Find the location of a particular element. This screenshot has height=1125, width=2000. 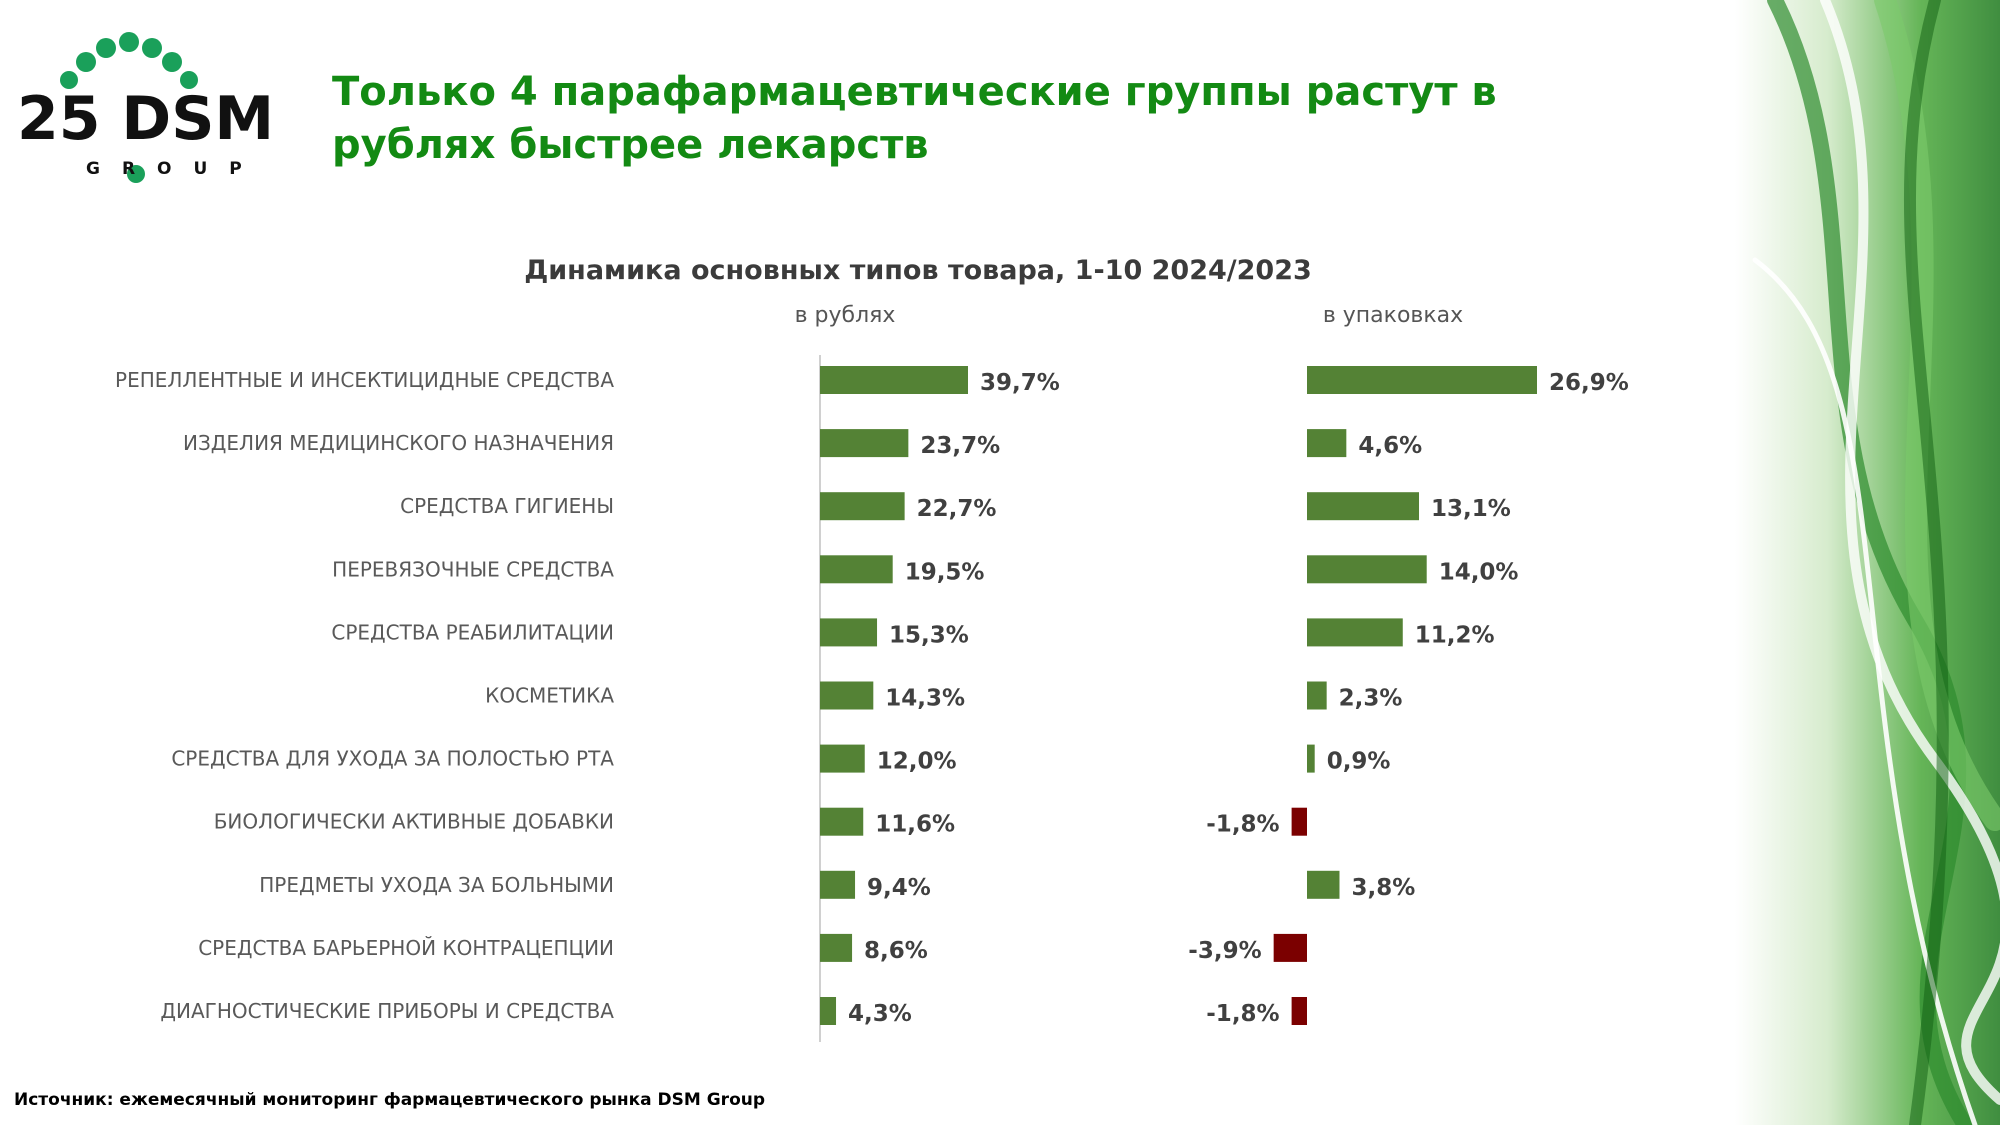

category-label: БИОЛОГИЧЕСКИ АКТИВНЫЕ ДОБАВКИ is located at coordinates (414, 822).